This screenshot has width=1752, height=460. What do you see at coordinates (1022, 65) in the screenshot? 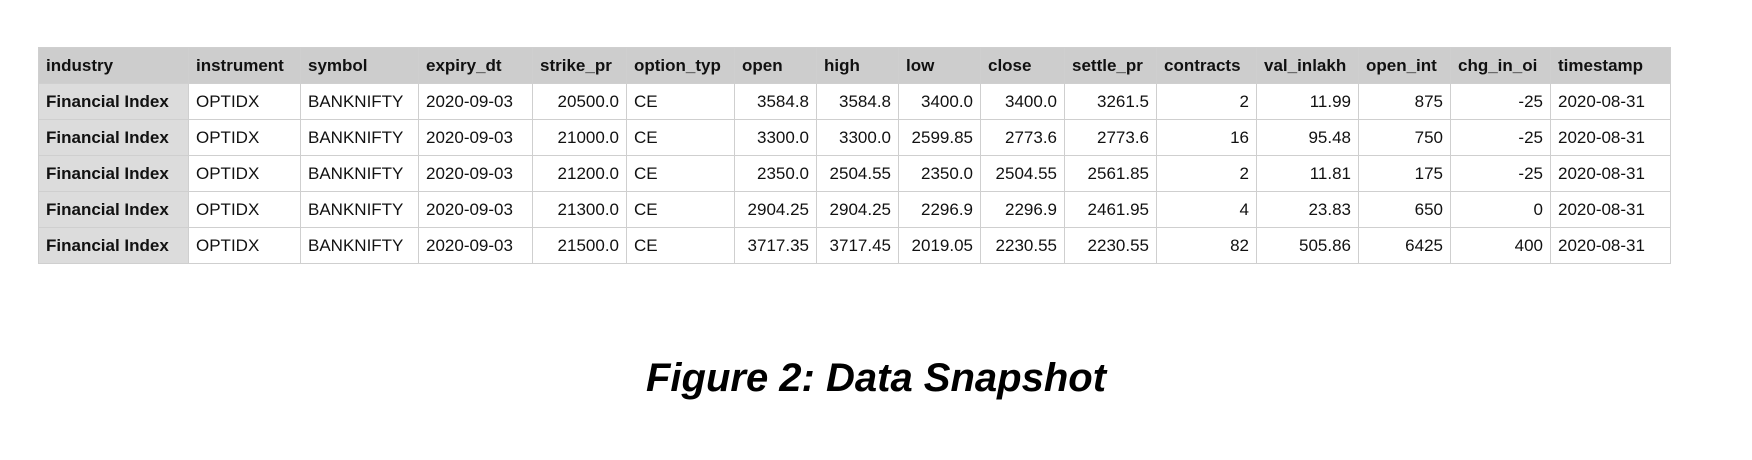
I see `column-header-close: close` at bounding box center [1022, 65].